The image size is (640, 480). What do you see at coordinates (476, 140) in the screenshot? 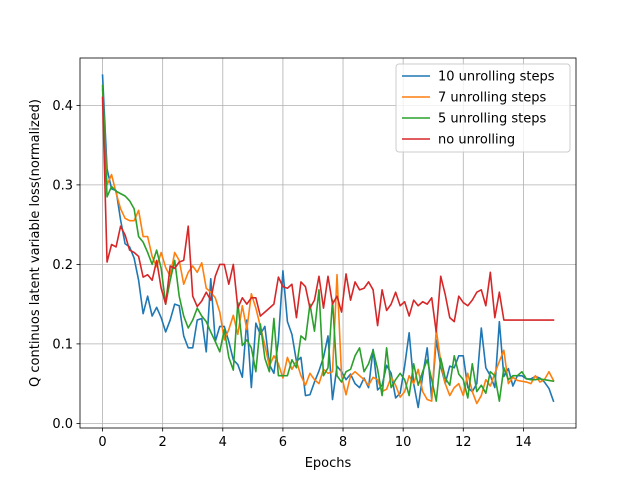
I see `legend-label: no unrolling` at bounding box center [476, 140].